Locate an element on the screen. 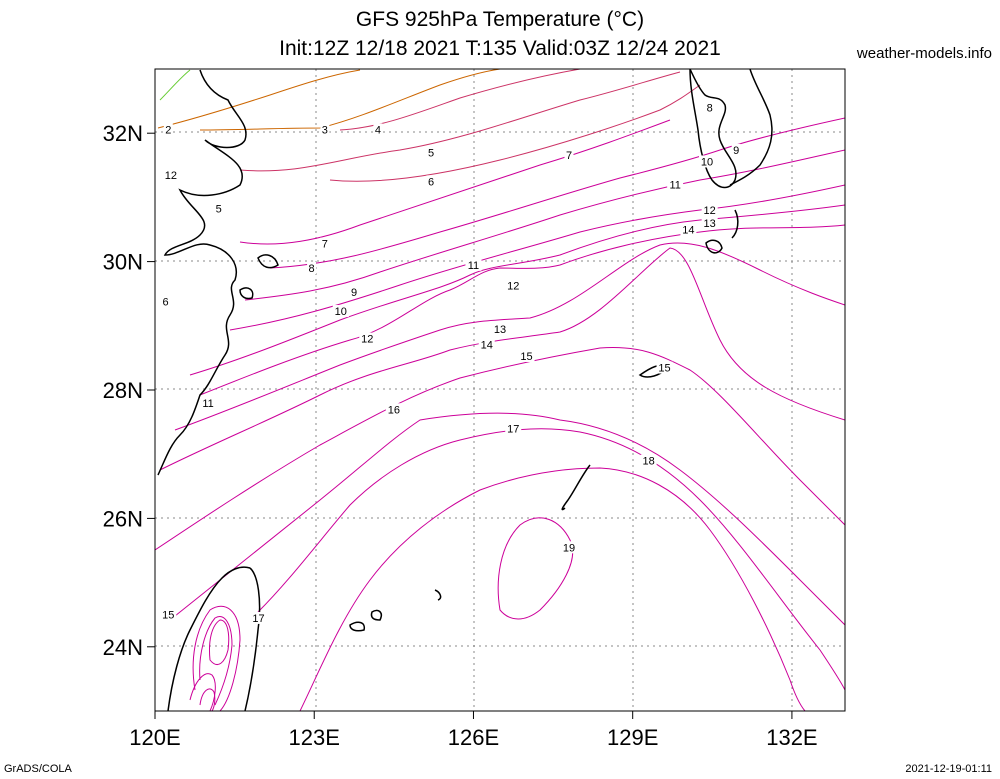  x-tick-label: 123E is located at coordinates (314, 737).